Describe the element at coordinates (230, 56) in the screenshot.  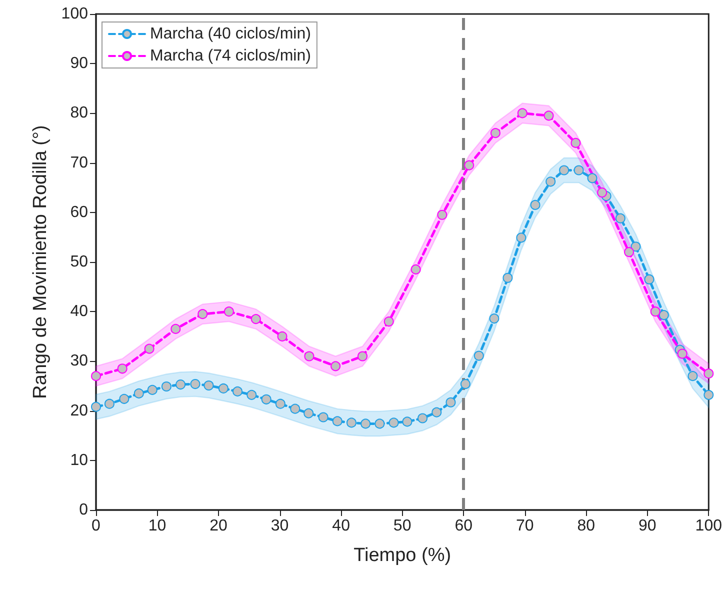
I see `legend-label: Marcha (74 ciclos/min)` at that location.